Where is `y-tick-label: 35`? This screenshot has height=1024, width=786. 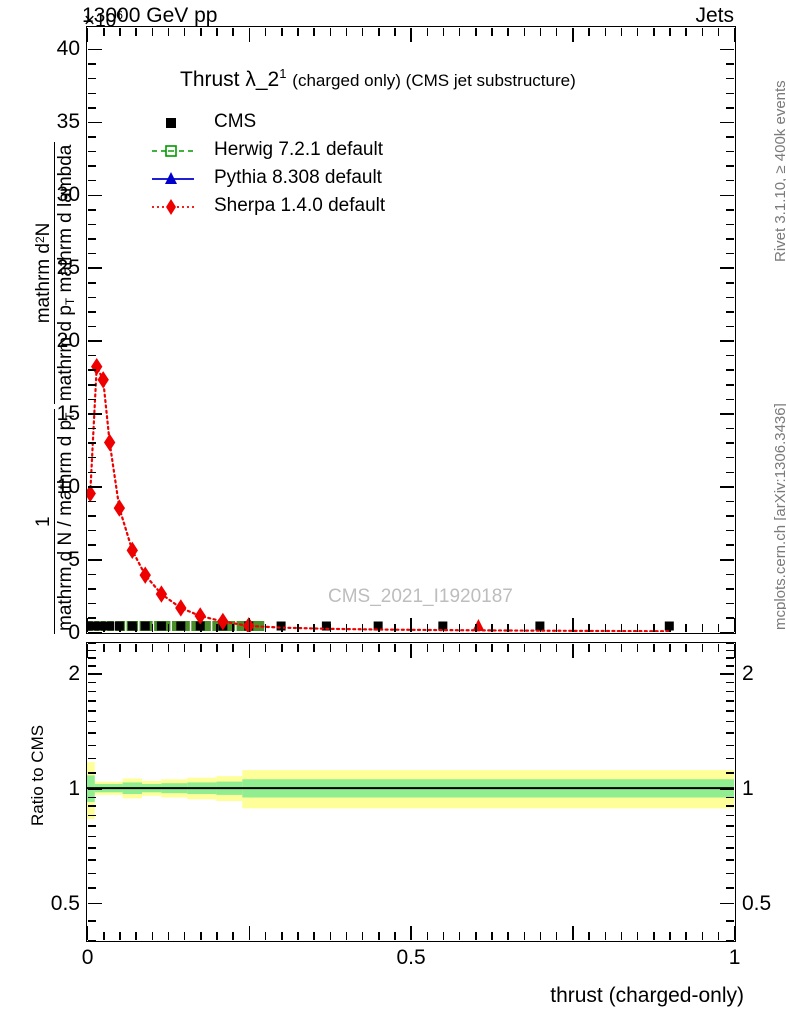 y-tick-label: 35 is located at coordinates (68, 122).